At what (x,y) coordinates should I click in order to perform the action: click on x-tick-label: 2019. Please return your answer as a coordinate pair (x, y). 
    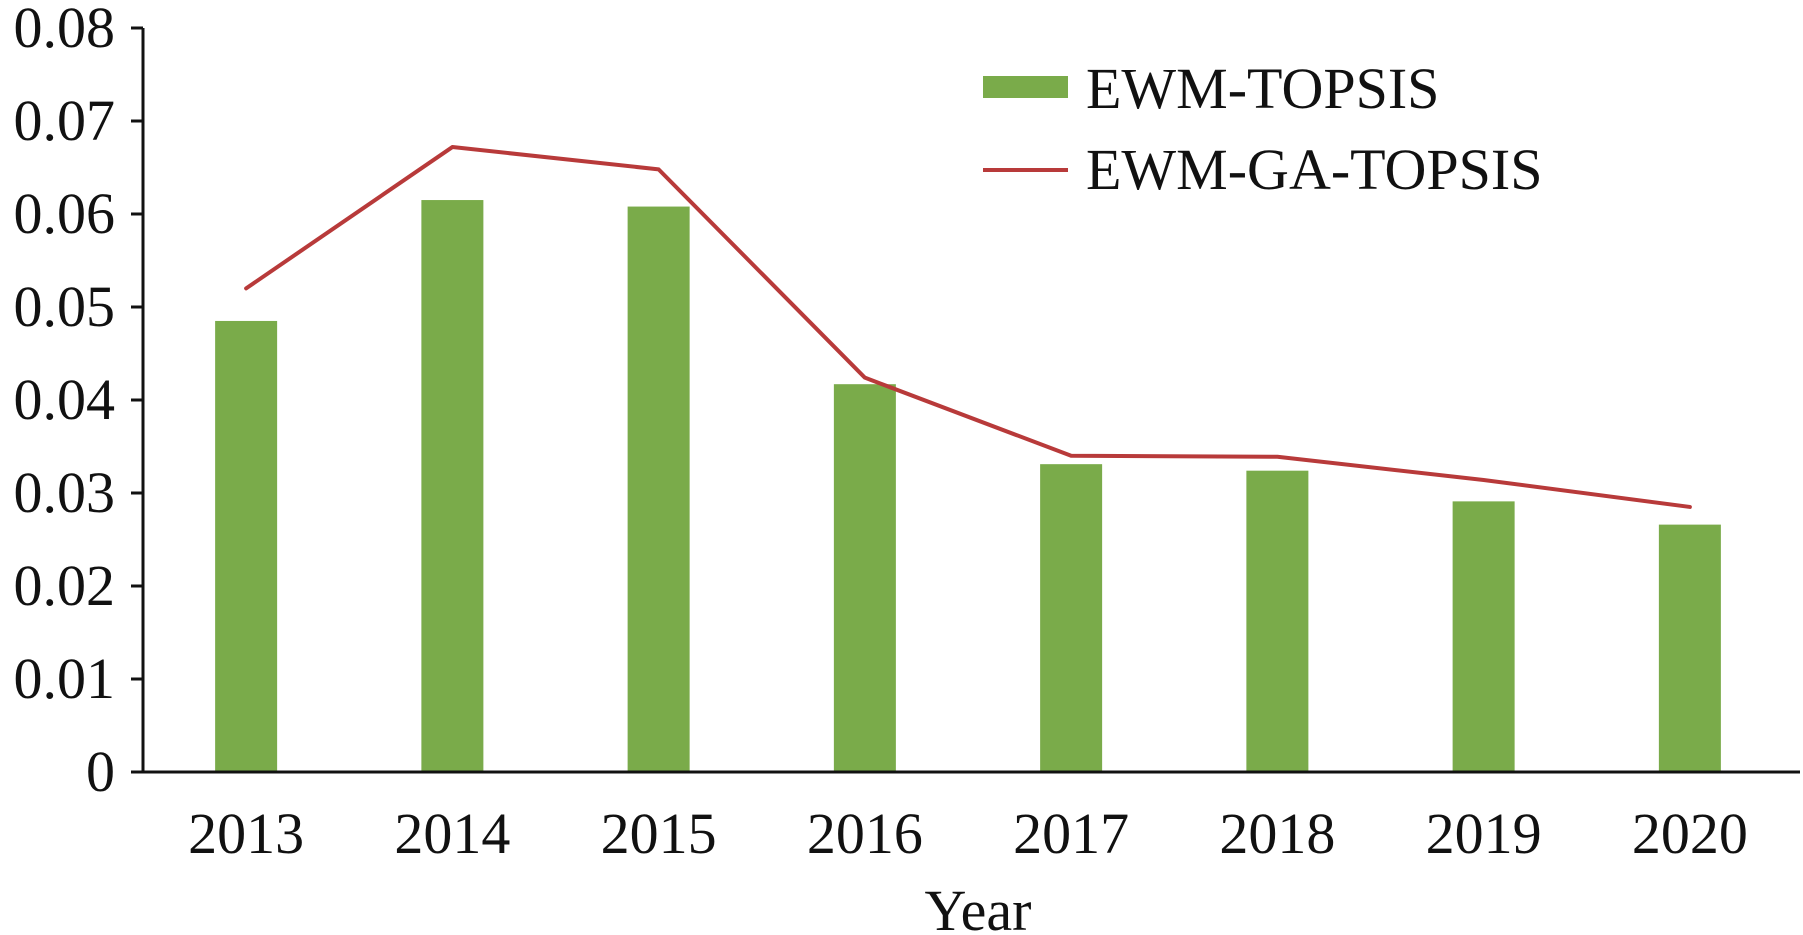
    Looking at the image, I should click on (1484, 833).